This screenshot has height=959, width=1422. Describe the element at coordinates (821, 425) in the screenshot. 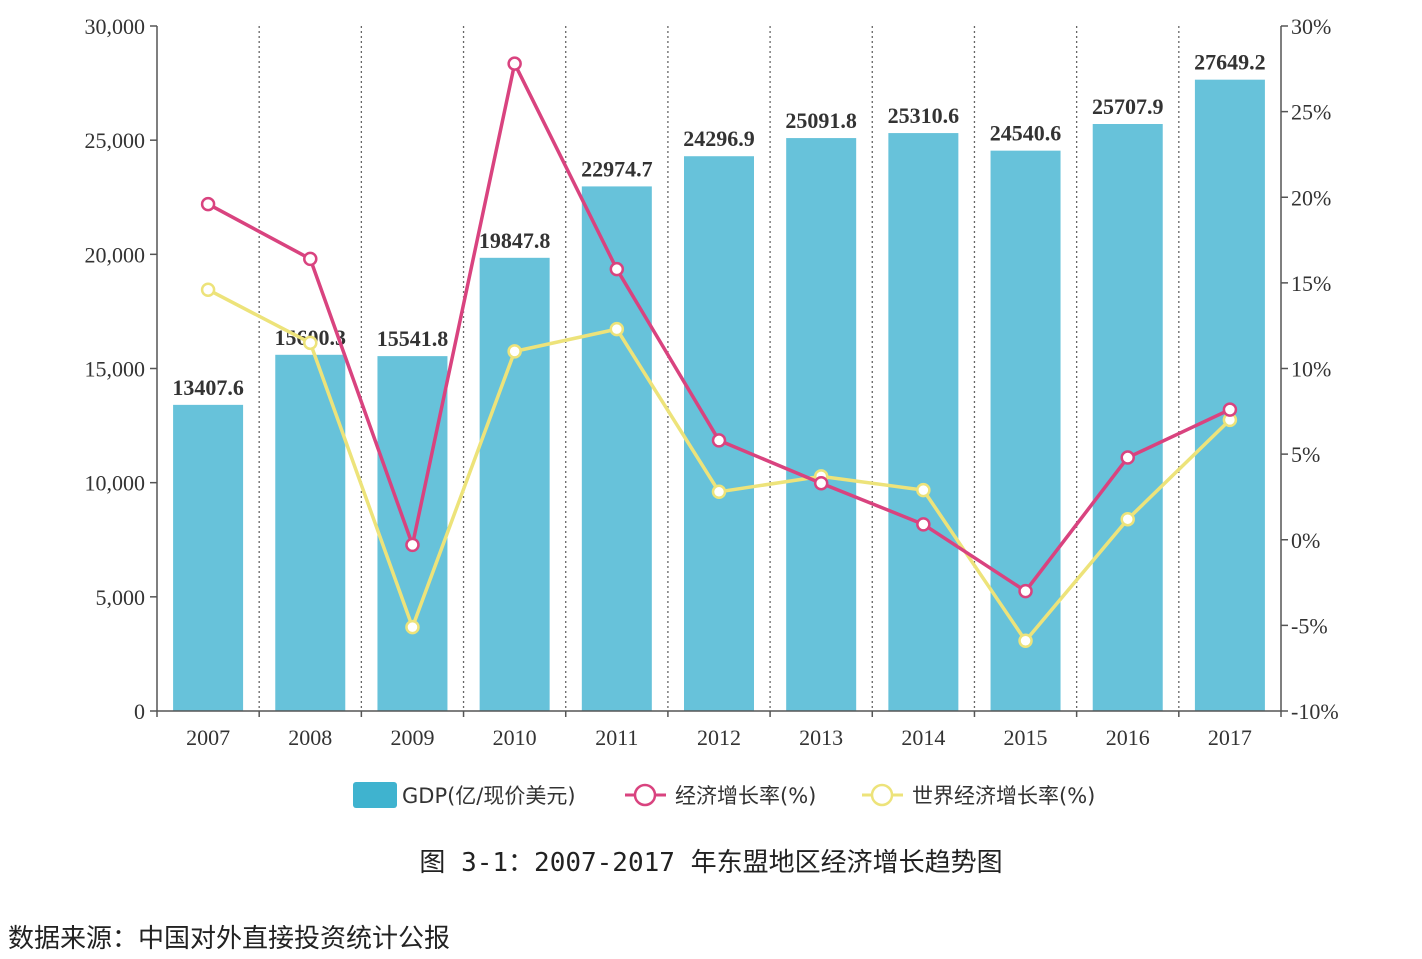

I see `gdp-bar-2013` at that location.